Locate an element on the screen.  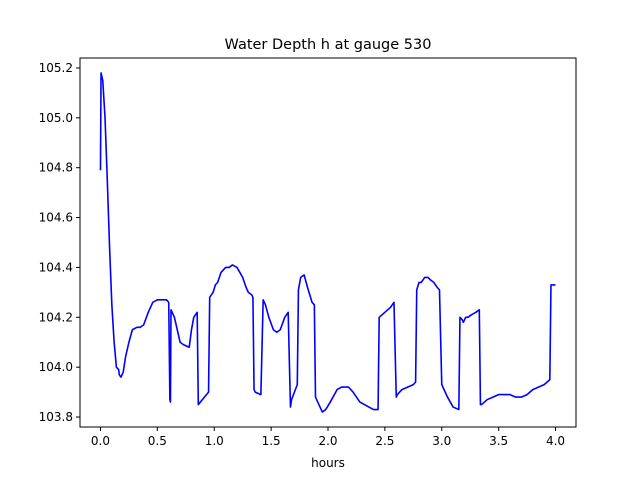
x-tick-label: 3.5 is located at coordinates (498, 441).